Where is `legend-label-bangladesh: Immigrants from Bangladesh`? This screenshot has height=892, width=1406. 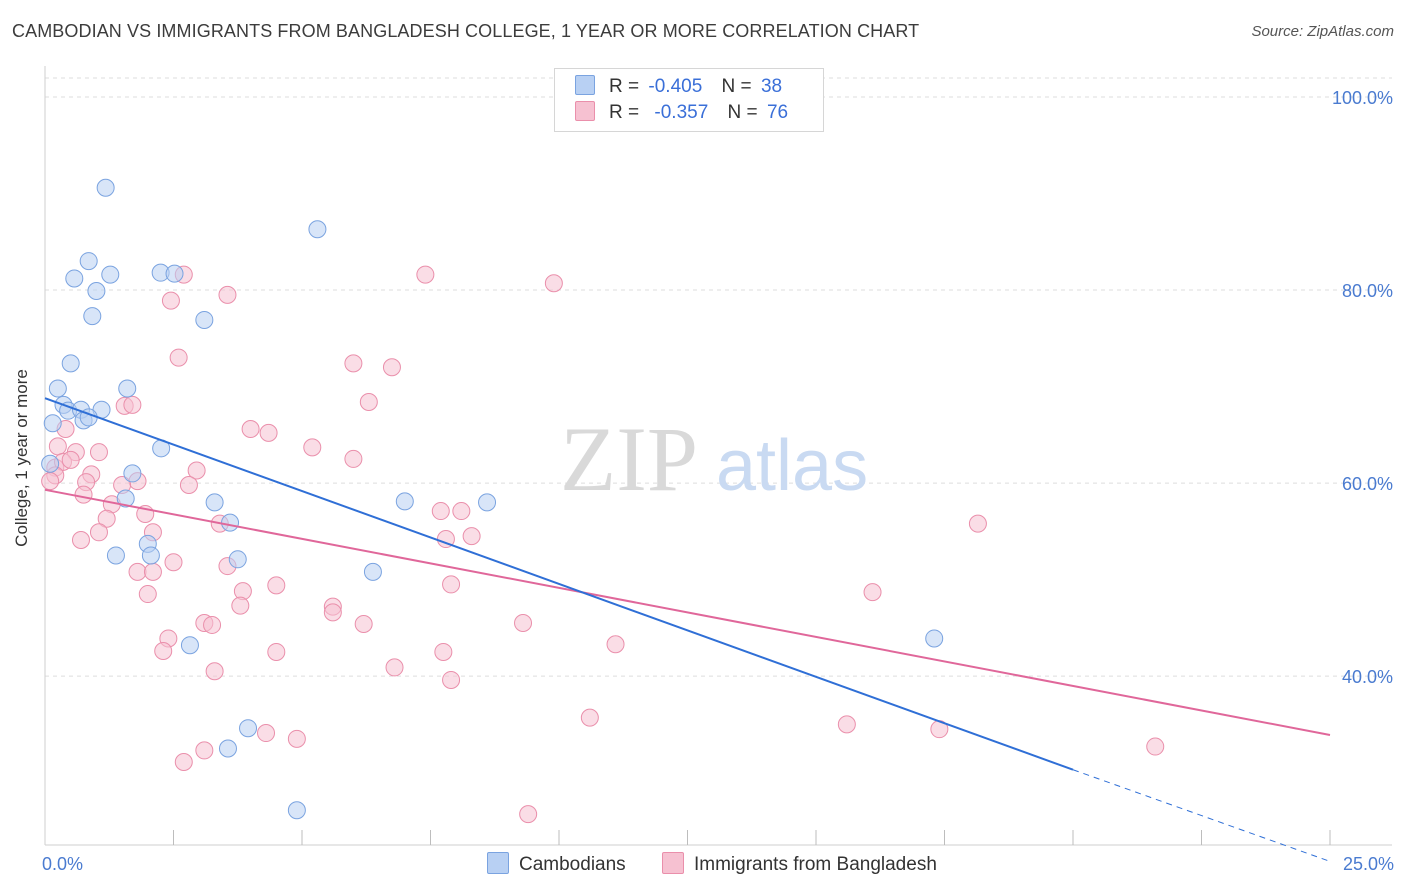 legend-label-bangladesh: Immigrants from Bangladesh is located at coordinates (815, 864).